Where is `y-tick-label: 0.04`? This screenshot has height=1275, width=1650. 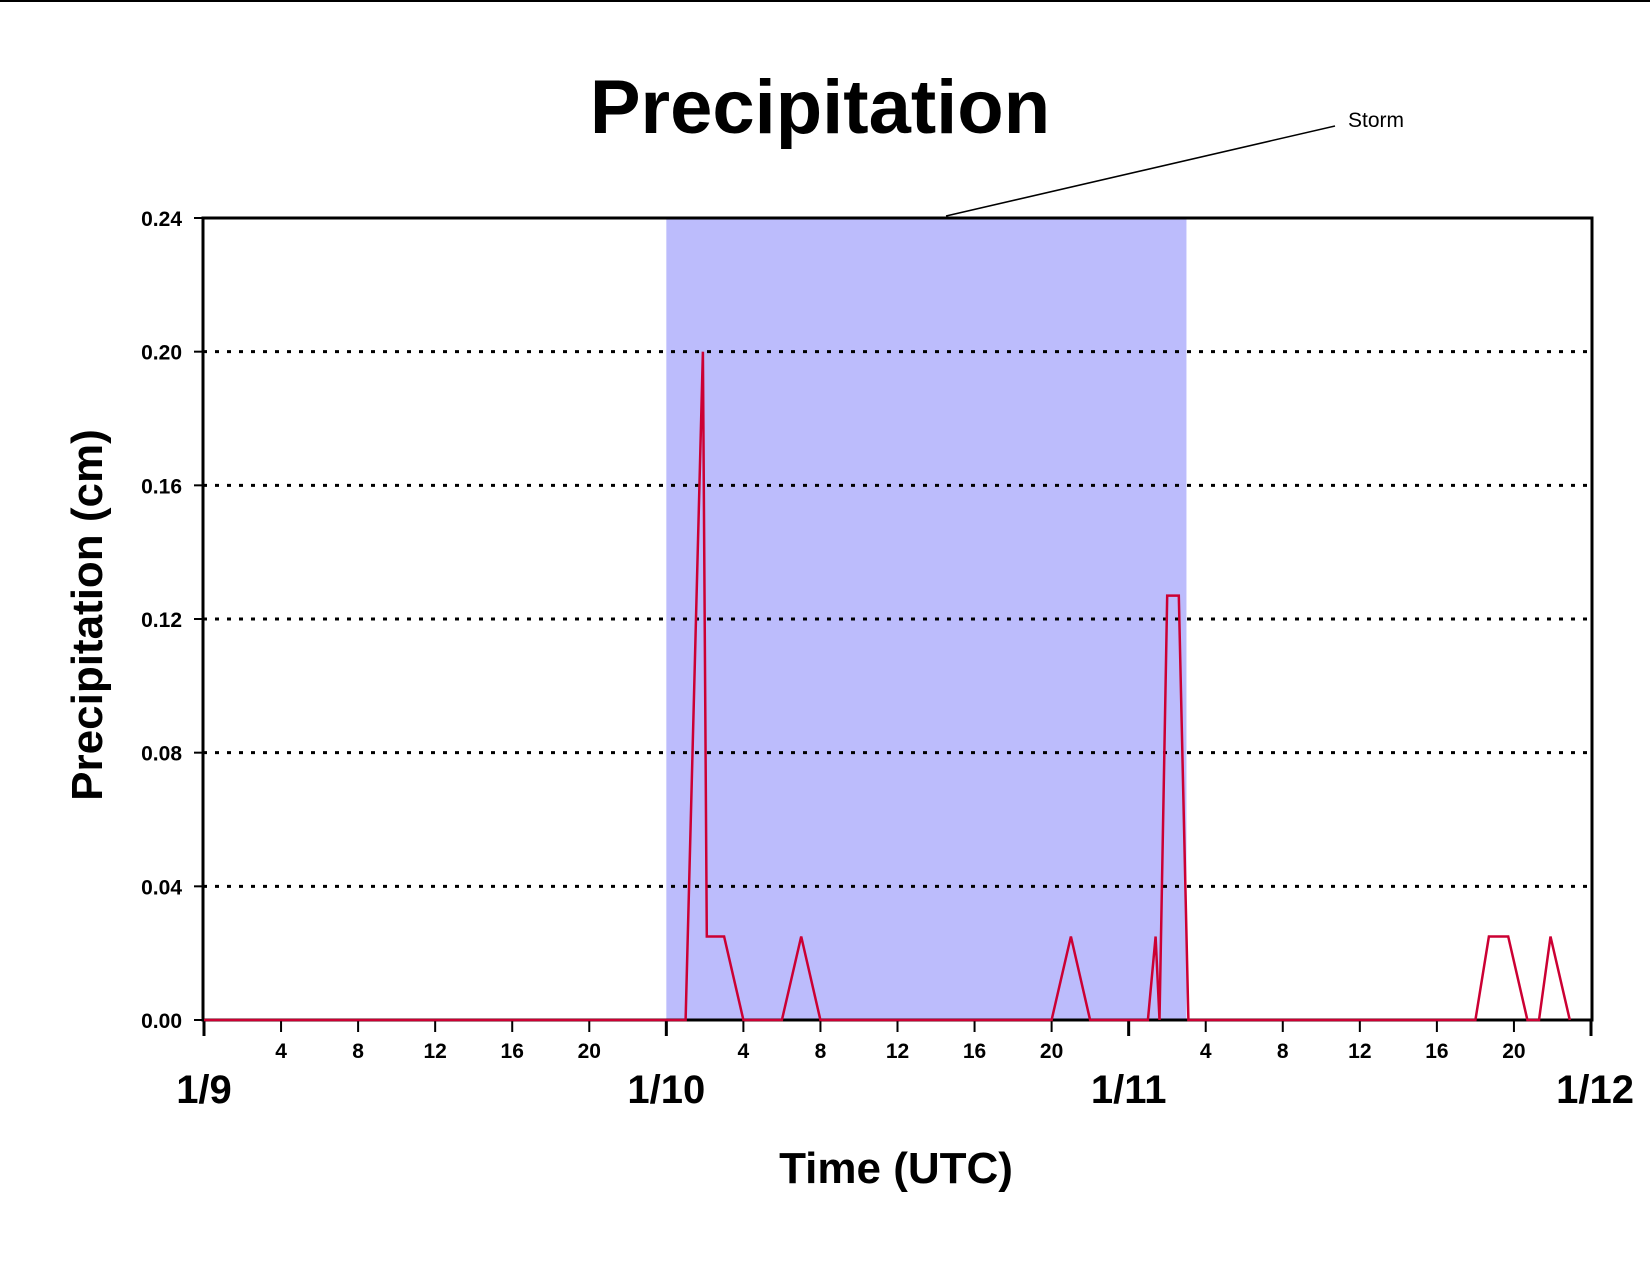 y-tick-label: 0.04 is located at coordinates (161, 887).